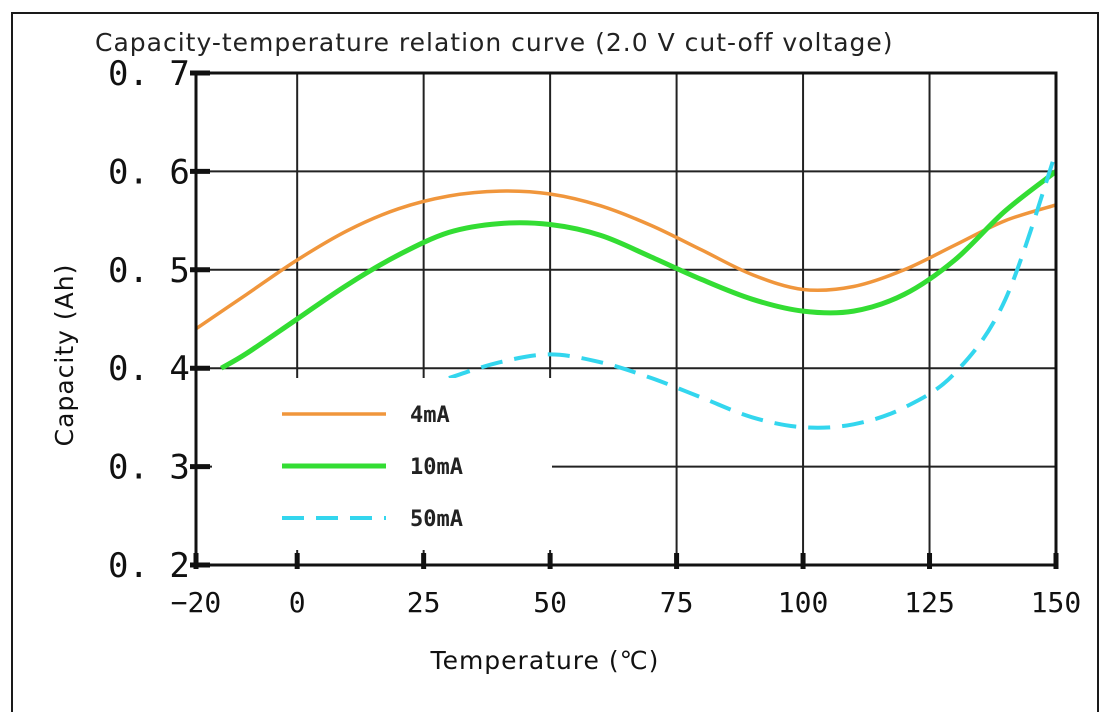  What do you see at coordinates (159, 320) in the screenshot?
I see `y-axis-ticks: 0. 2 0. 3 0. 4 0. 5 0. 6 0. 7` at bounding box center [159, 320].